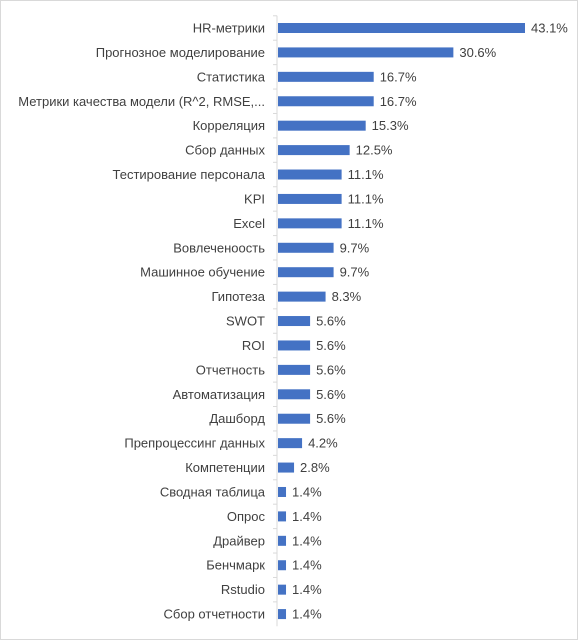 The image size is (578, 640). Describe the element at coordinates (549, 28) in the screenshot. I see `data-label: 43.1%` at that location.